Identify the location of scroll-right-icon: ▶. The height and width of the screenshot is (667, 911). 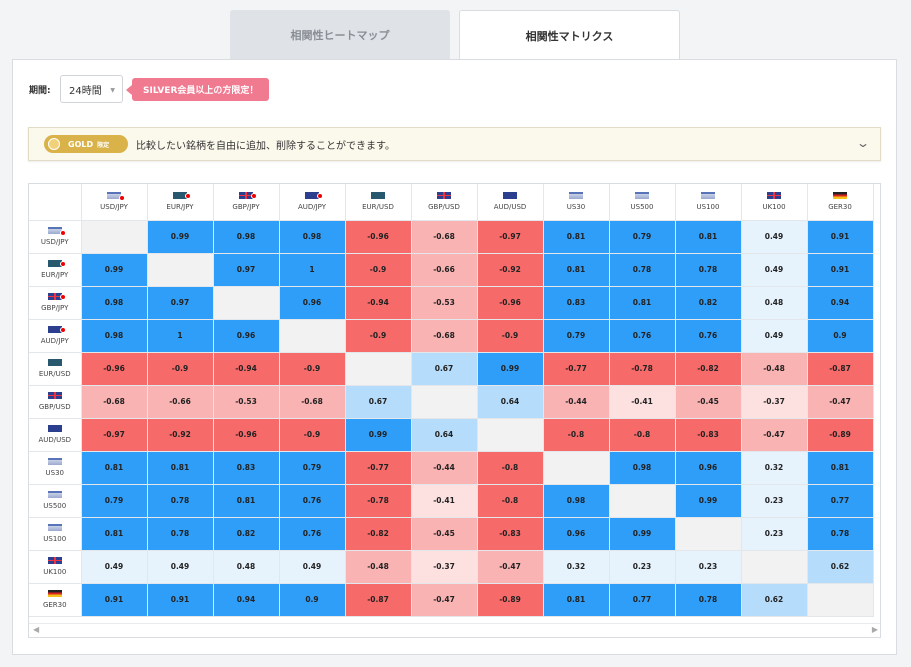
(874, 629).